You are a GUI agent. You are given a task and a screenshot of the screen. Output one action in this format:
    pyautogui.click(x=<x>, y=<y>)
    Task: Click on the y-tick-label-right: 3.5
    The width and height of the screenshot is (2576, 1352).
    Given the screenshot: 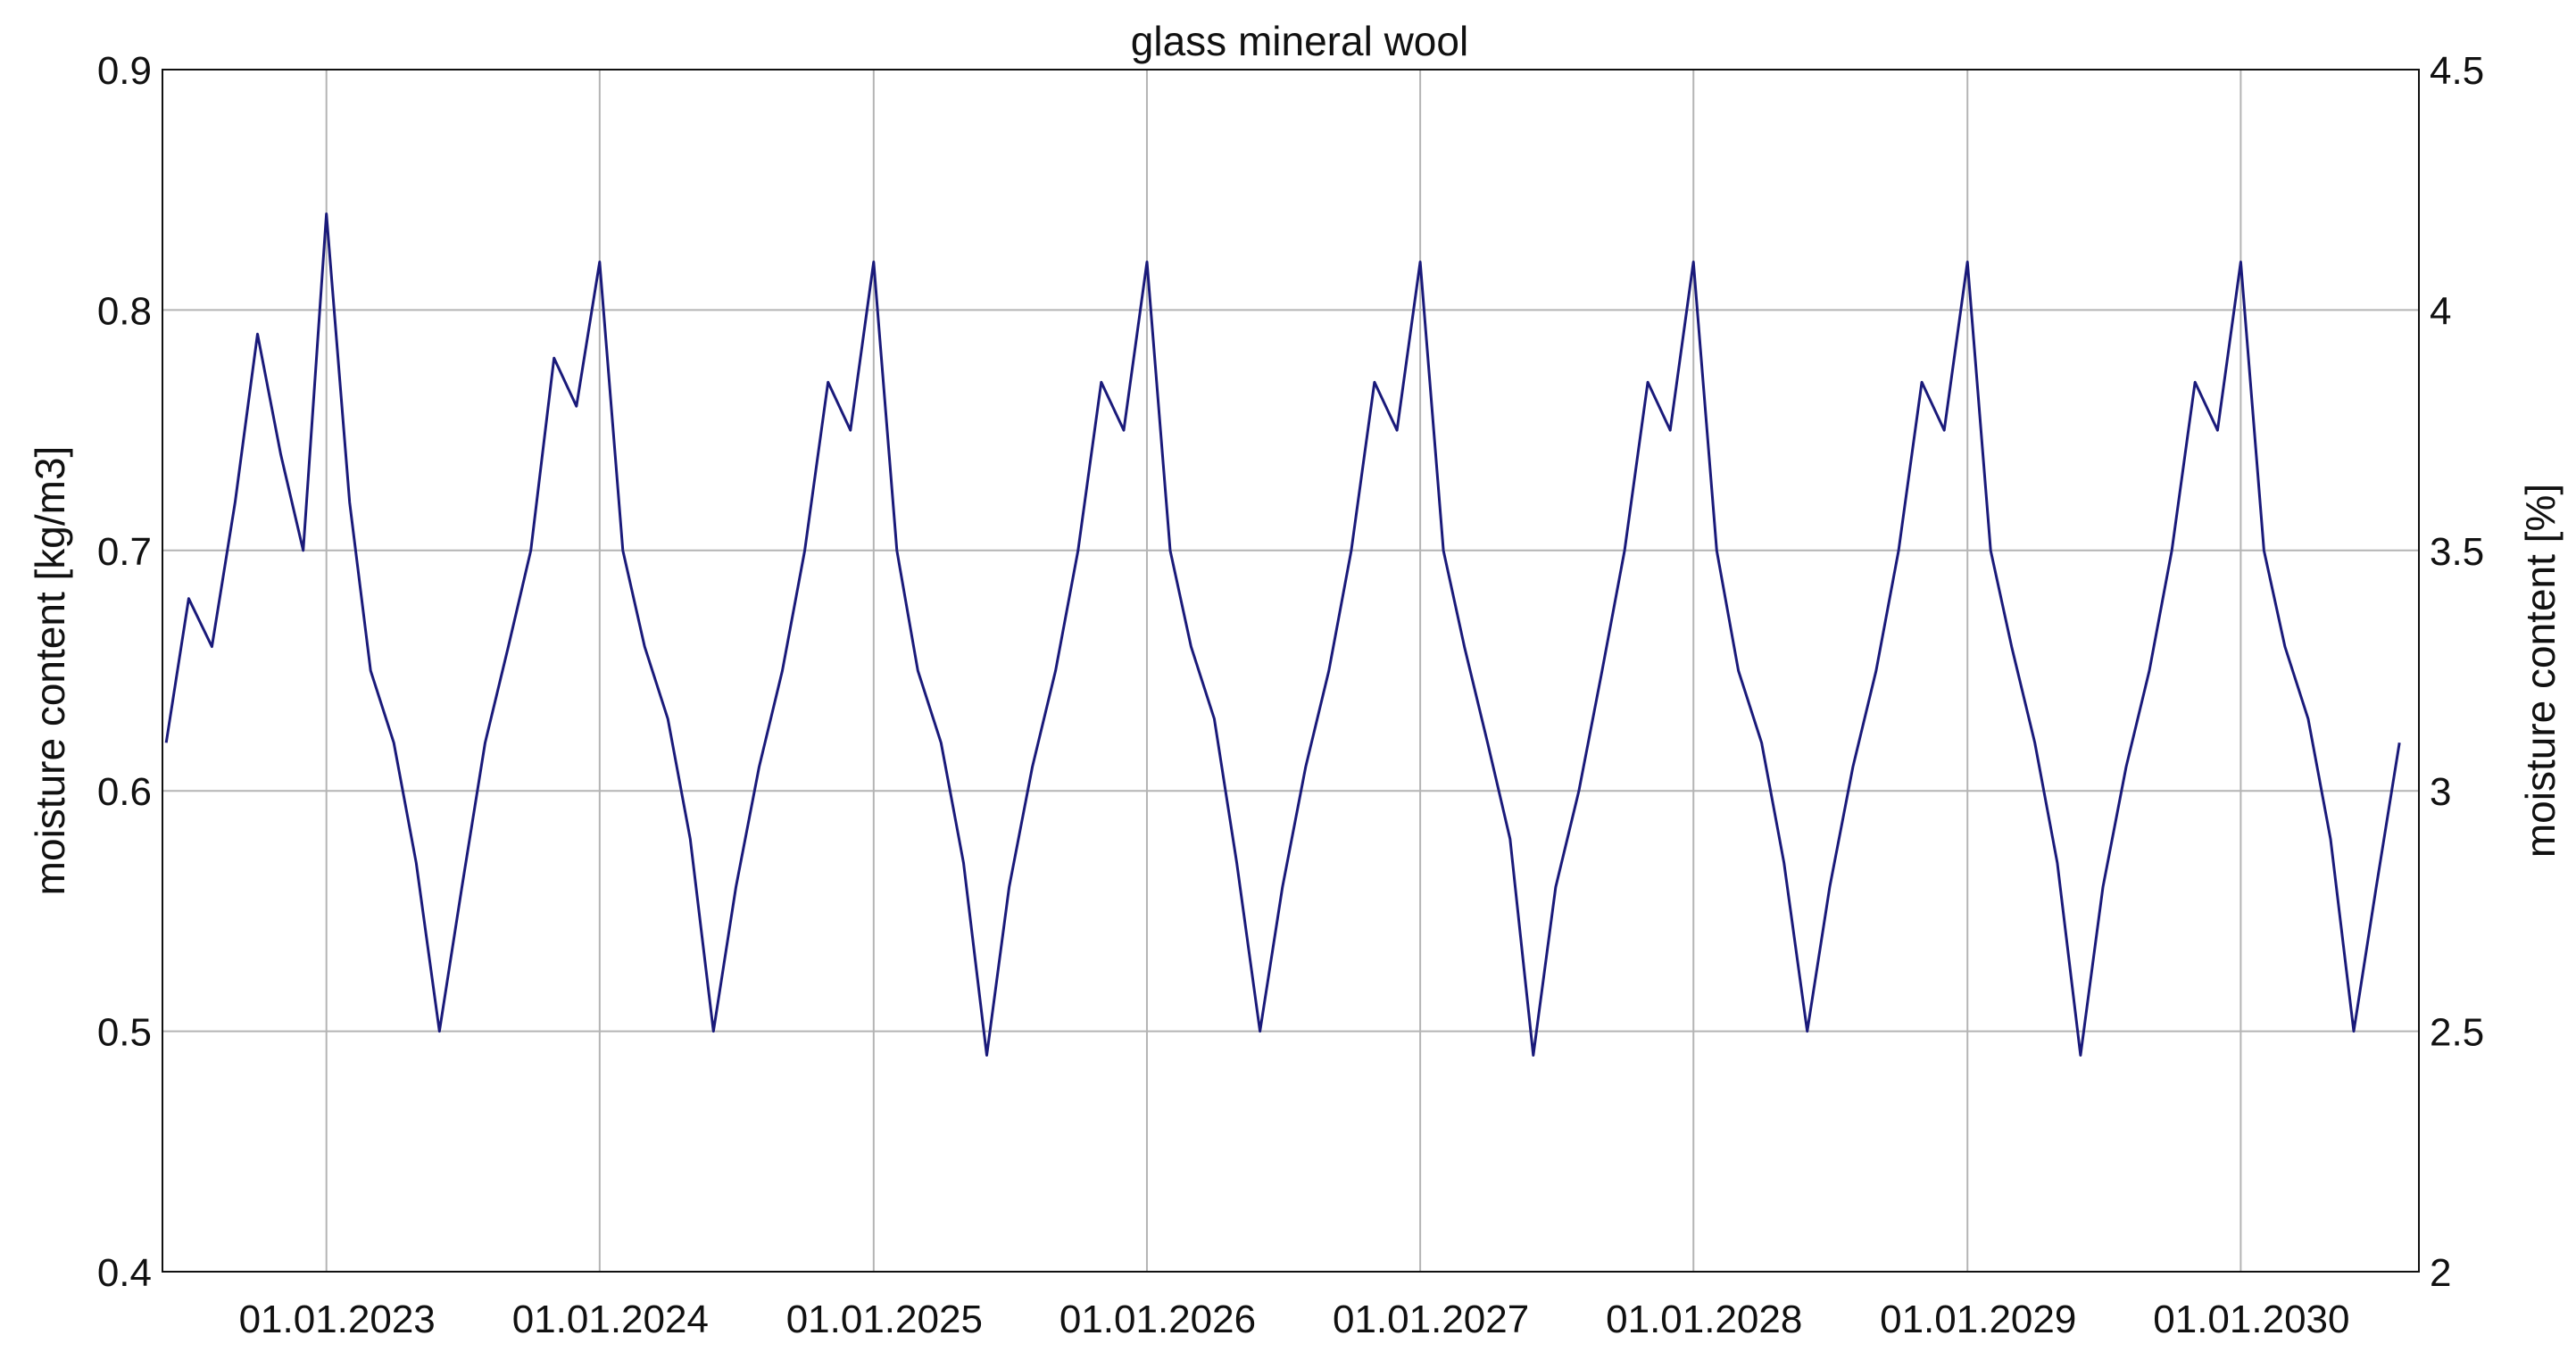 What is the action you would take?
    pyautogui.click(x=2457, y=552)
    